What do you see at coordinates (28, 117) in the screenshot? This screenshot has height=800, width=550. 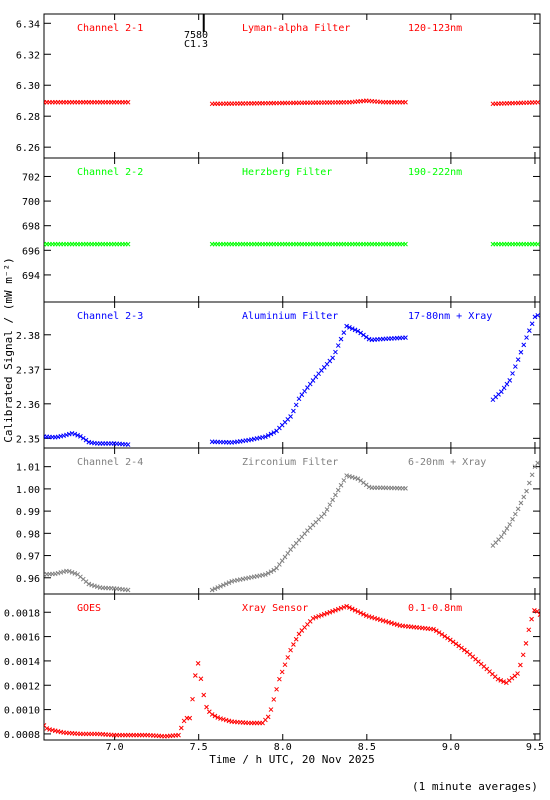 I see `y-tick-label: 6.28` at bounding box center [28, 117].